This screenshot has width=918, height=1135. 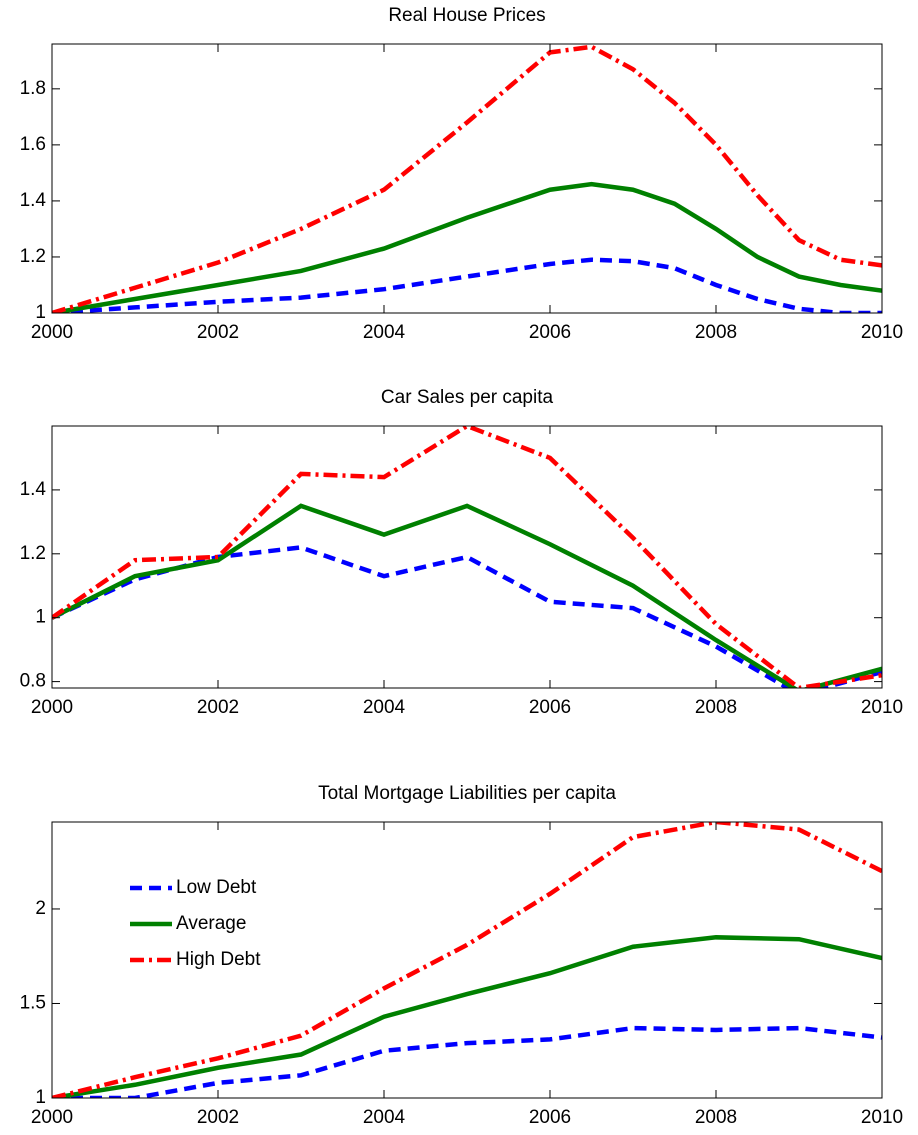 I want to click on legend-label: Low Debt, so click(x=216, y=887).